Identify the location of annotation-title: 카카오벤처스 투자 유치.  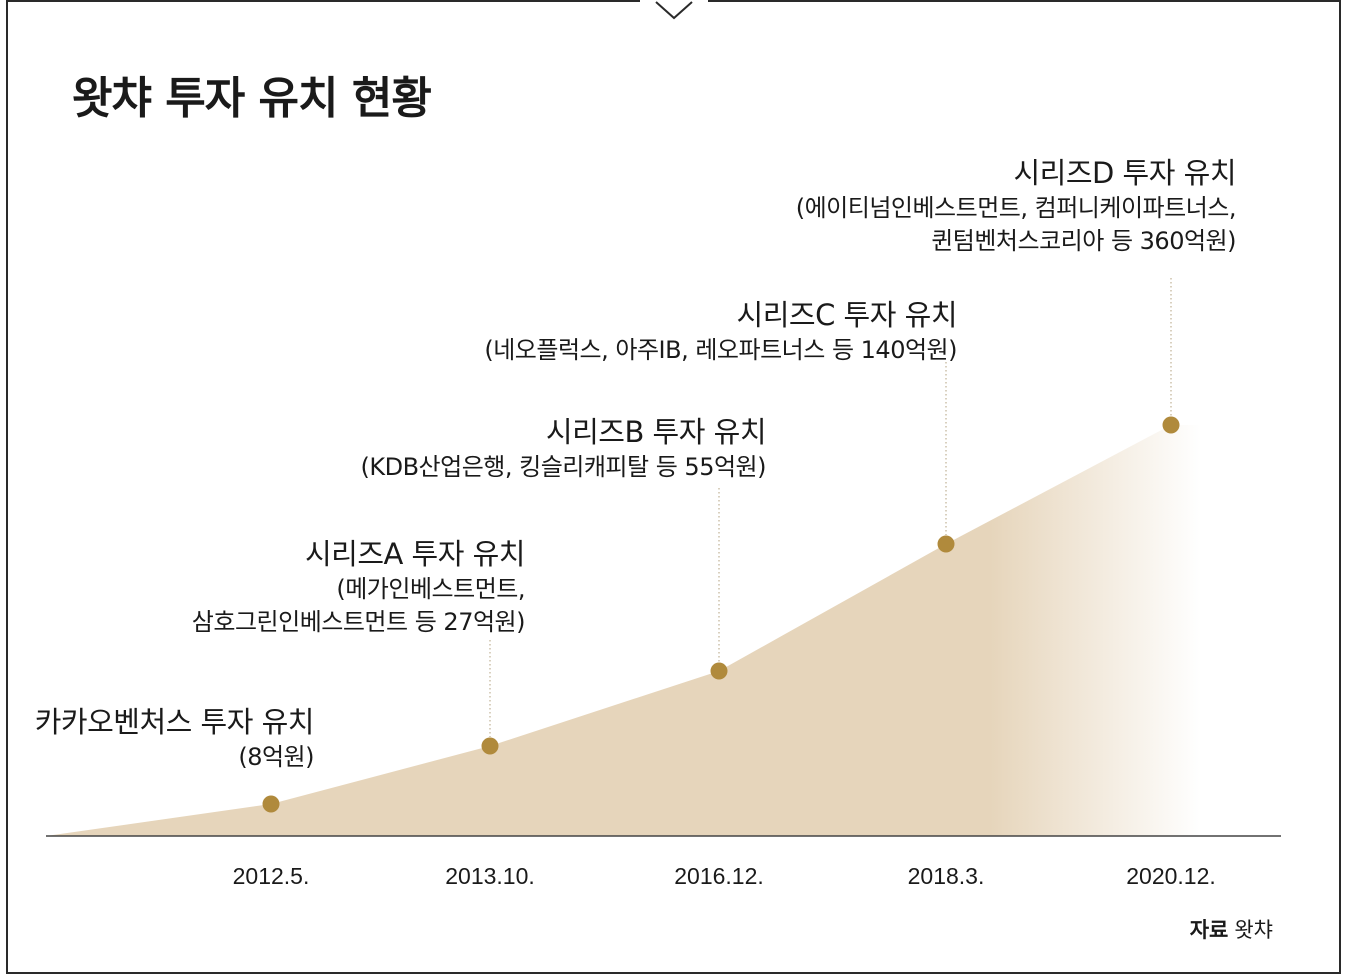
(174, 722).